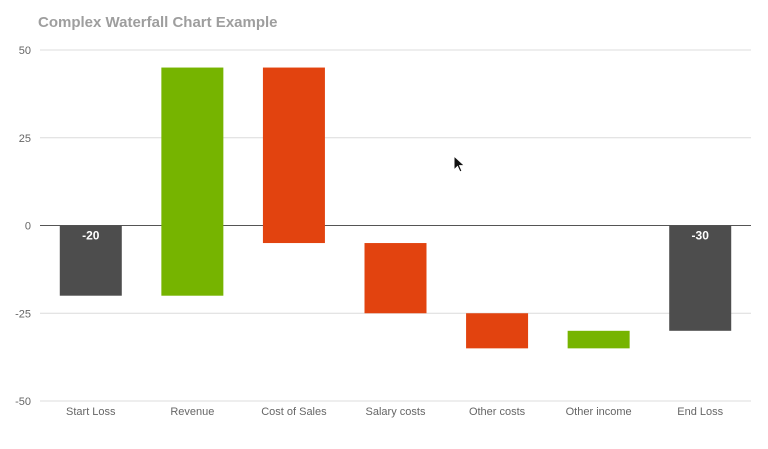  I want to click on x-category-label: Start Loss, so click(91, 412).